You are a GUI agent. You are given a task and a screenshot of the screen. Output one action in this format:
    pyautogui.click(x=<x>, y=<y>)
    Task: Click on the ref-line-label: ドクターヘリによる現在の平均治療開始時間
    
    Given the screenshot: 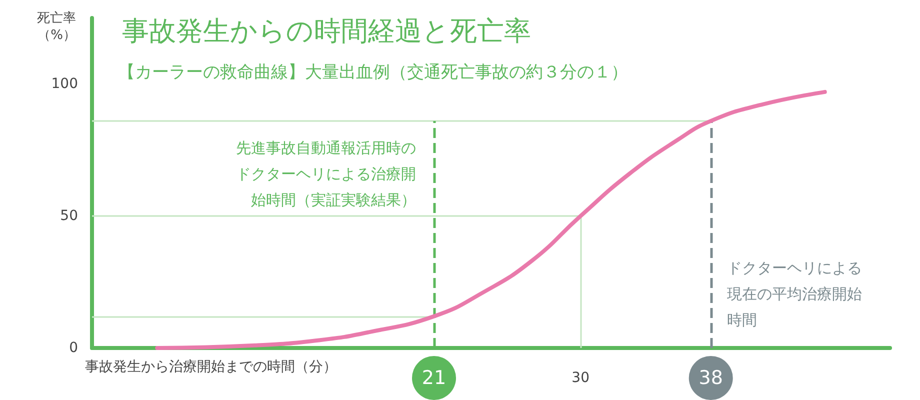 What is the action you would take?
    pyautogui.click(x=794, y=294)
    